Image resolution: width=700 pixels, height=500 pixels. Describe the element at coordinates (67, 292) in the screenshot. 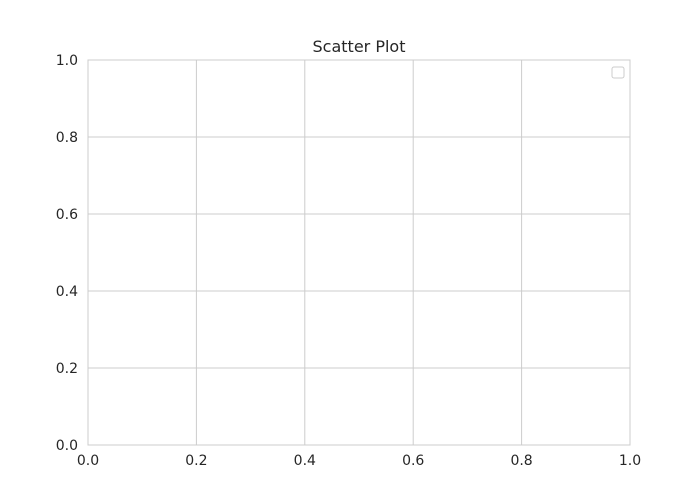

I see `y-tick-label: 0.4` at that location.